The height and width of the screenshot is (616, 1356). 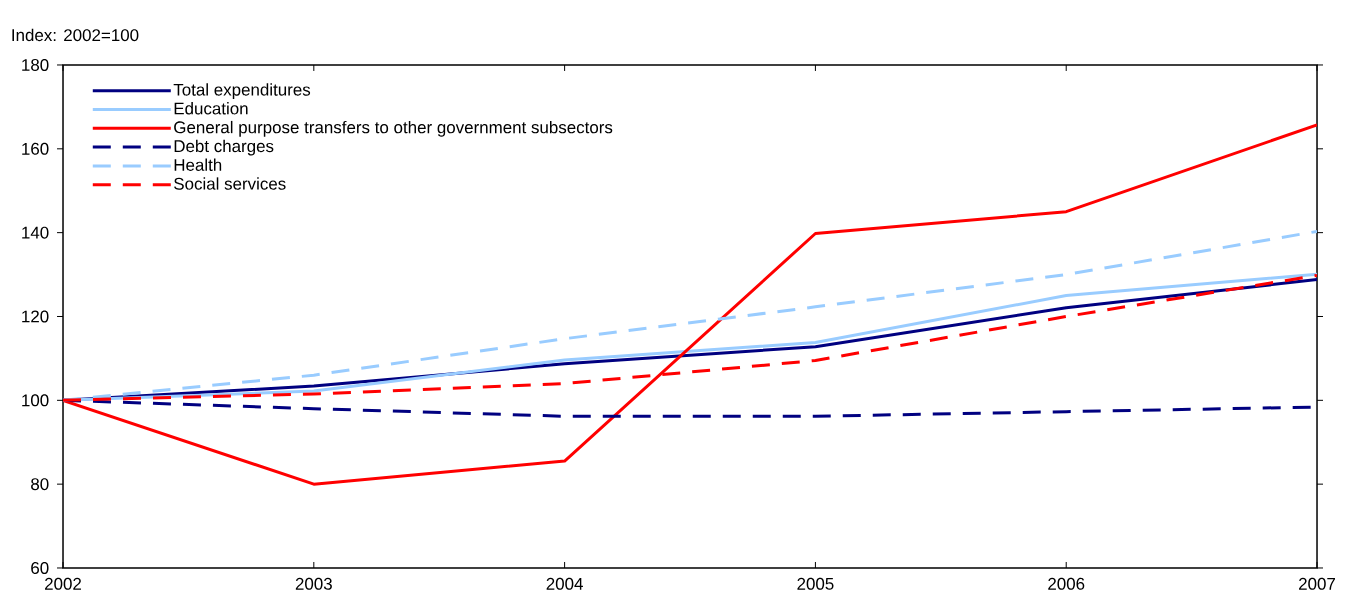 What do you see at coordinates (63, 583) in the screenshot?
I see `x-tick-label: 2002` at bounding box center [63, 583].